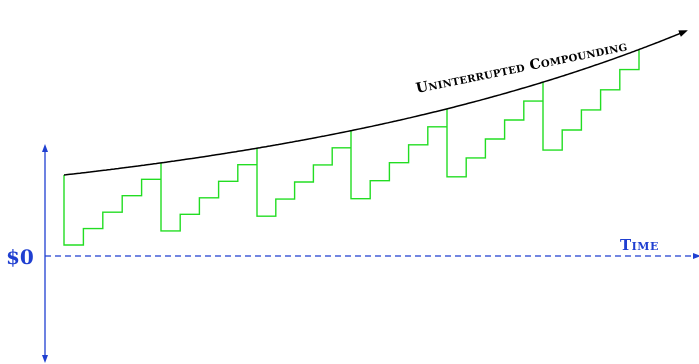 This screenshot has height=364, width=699. I want to click on time-axis-label: Time, so click(639, 245).